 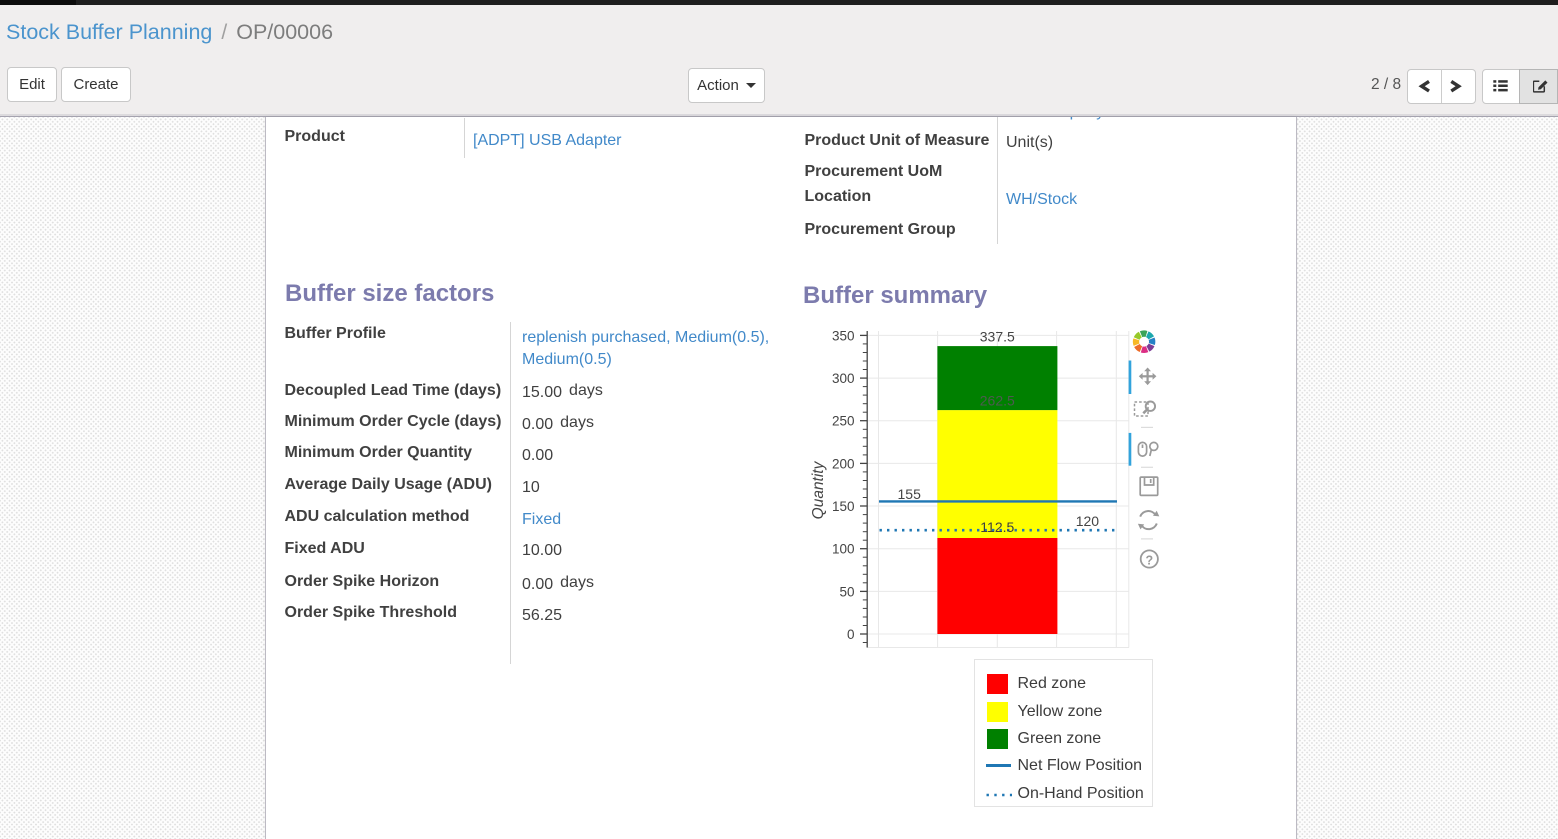 I want to click on svg-text: 250, so click(x=843, y=421).